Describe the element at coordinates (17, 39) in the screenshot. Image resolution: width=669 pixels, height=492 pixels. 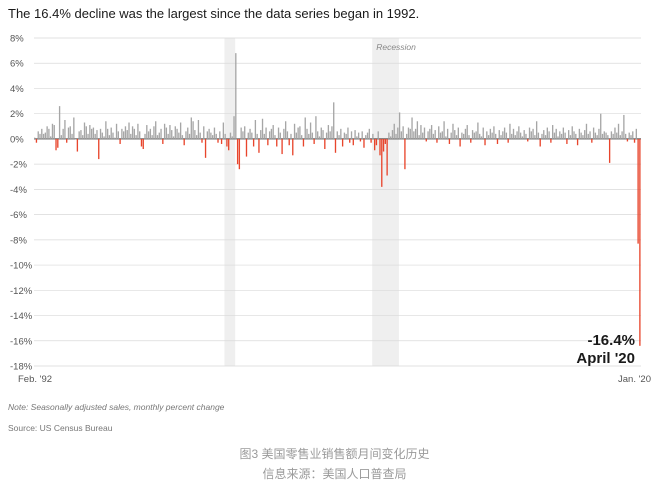
I see `y-tick-label: 8%` at that location.